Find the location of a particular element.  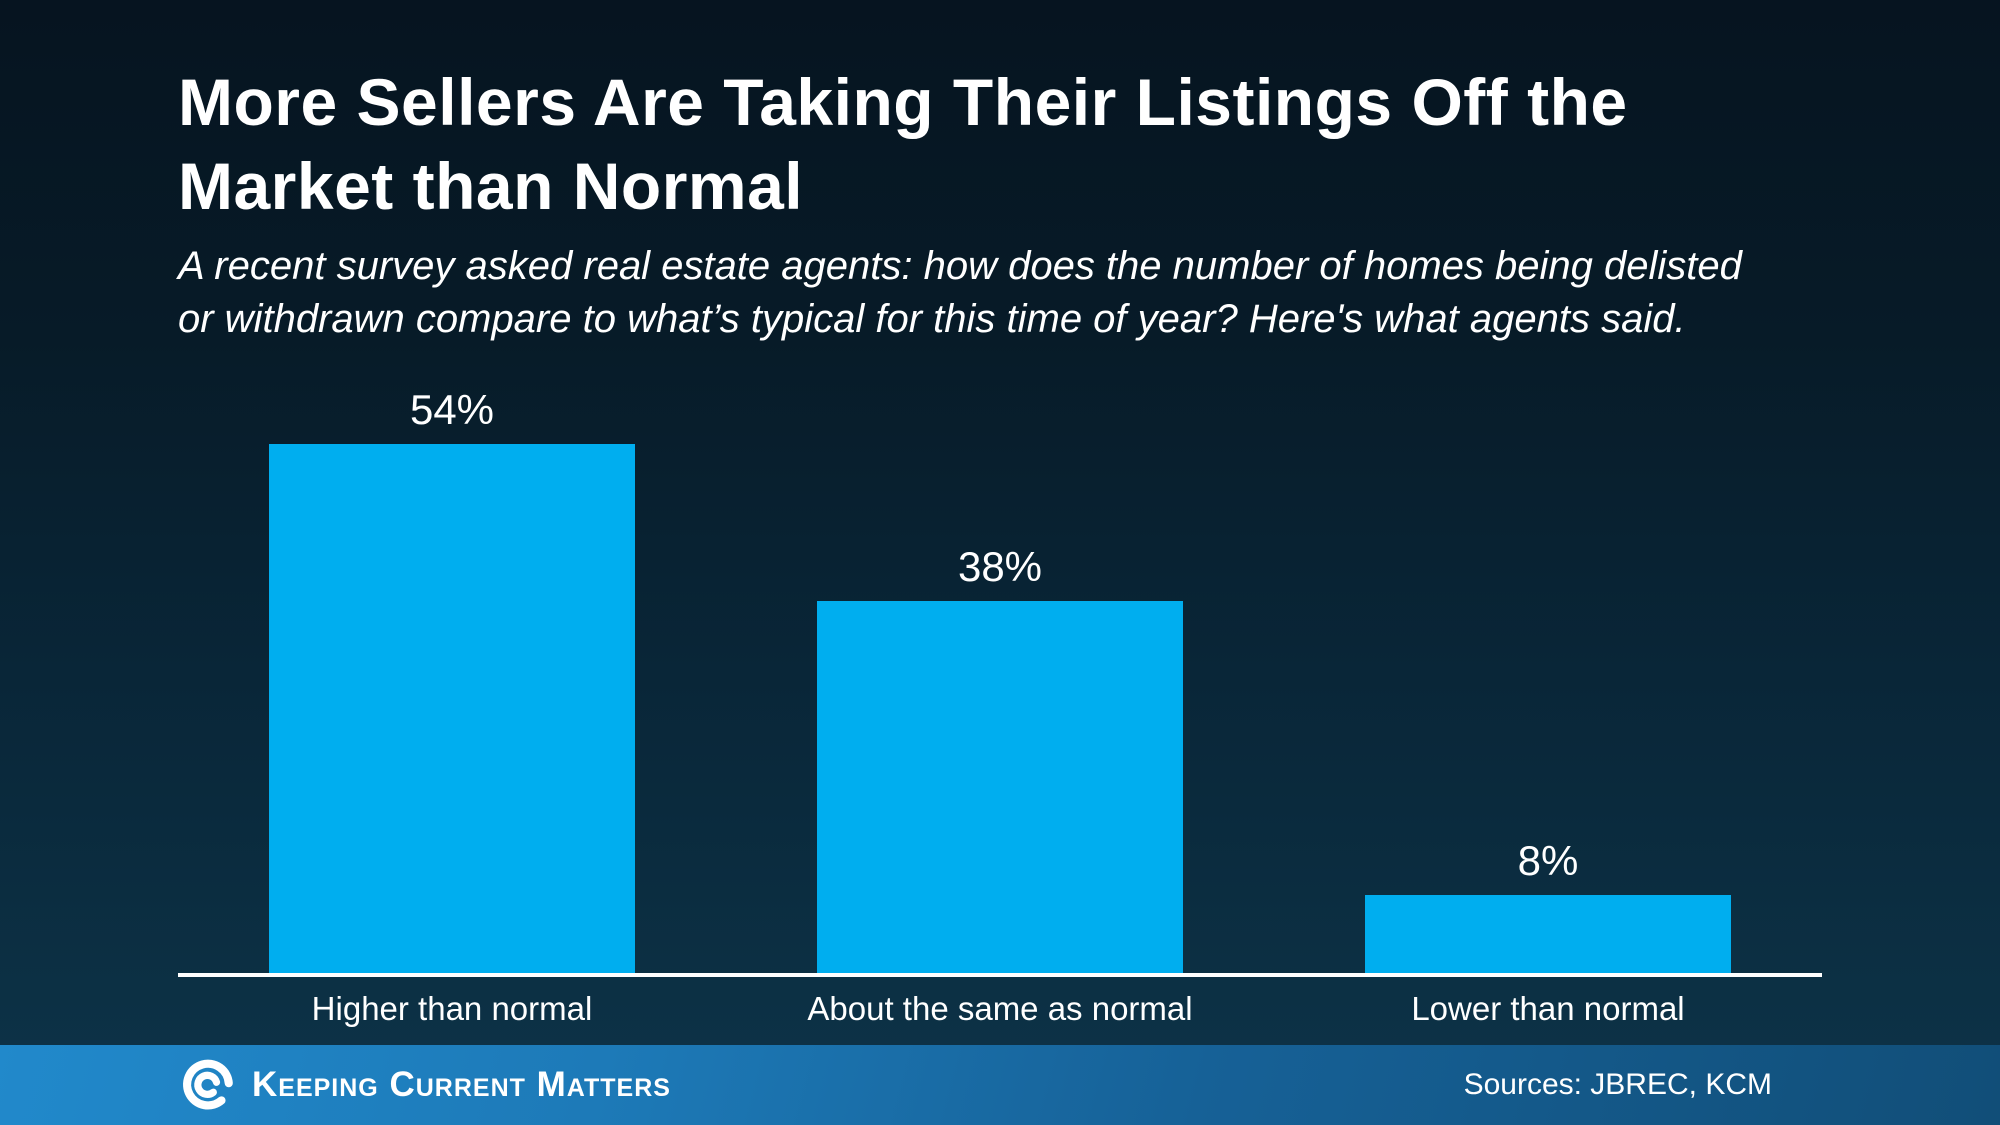

sources-text: Sources: JBREC, KCM is located at coordinates (1617, 1084).